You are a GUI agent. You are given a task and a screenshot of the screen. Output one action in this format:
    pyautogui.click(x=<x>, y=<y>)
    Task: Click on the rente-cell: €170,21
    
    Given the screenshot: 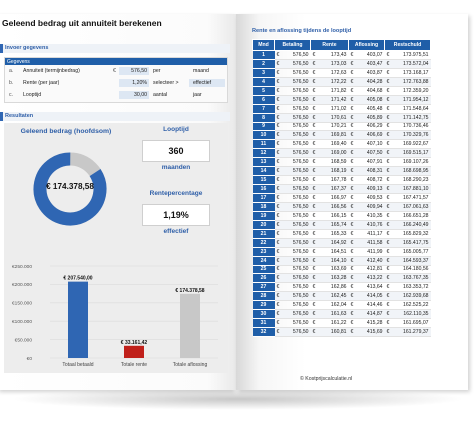 What is the action you would take?
    pyautogui.click(x=329, y=127)
    